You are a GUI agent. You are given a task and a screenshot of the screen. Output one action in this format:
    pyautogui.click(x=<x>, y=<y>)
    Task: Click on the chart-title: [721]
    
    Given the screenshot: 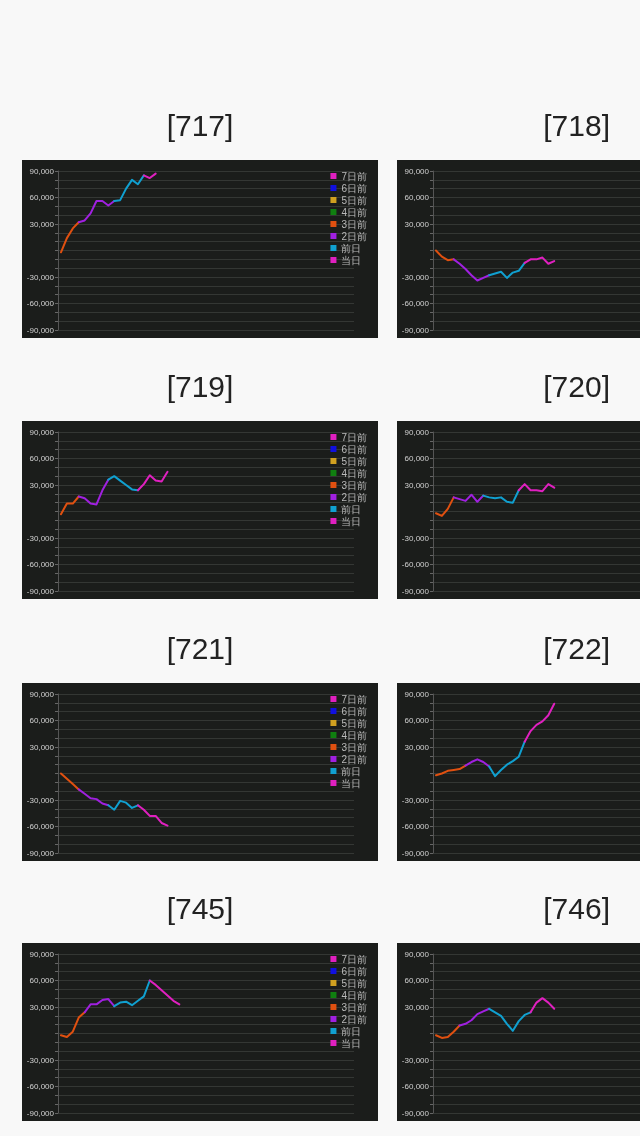 What is the action you would take?
    pyautogui.click(x=200, y=649)
    